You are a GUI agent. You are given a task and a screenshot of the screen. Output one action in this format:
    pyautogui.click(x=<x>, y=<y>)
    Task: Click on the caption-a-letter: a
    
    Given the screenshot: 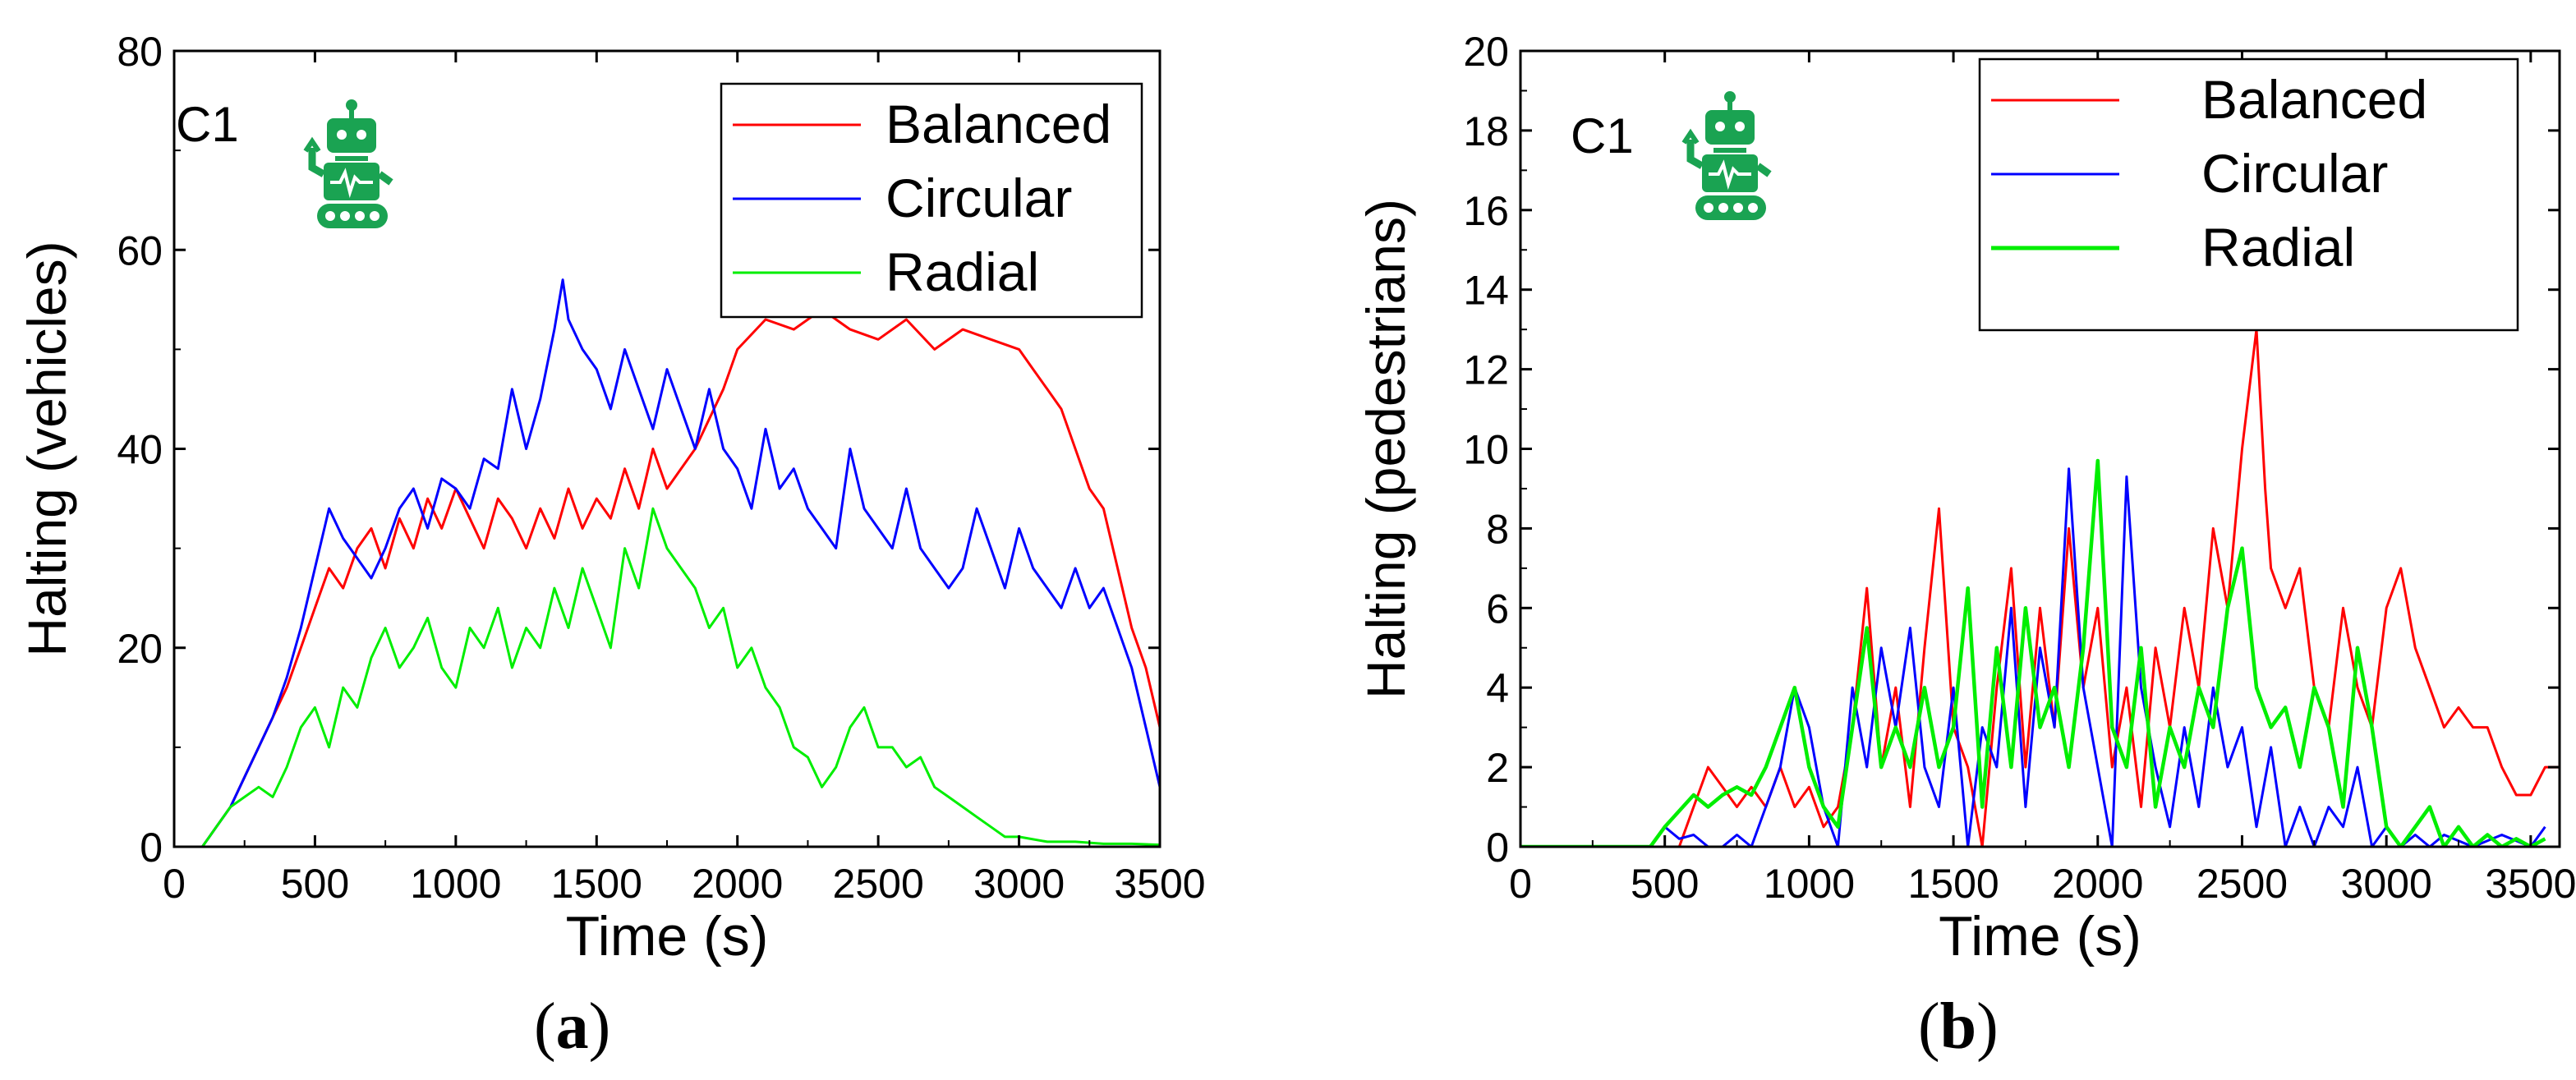 What is the action you would take?
    pyautogui.click(x=572, y=1026)
    